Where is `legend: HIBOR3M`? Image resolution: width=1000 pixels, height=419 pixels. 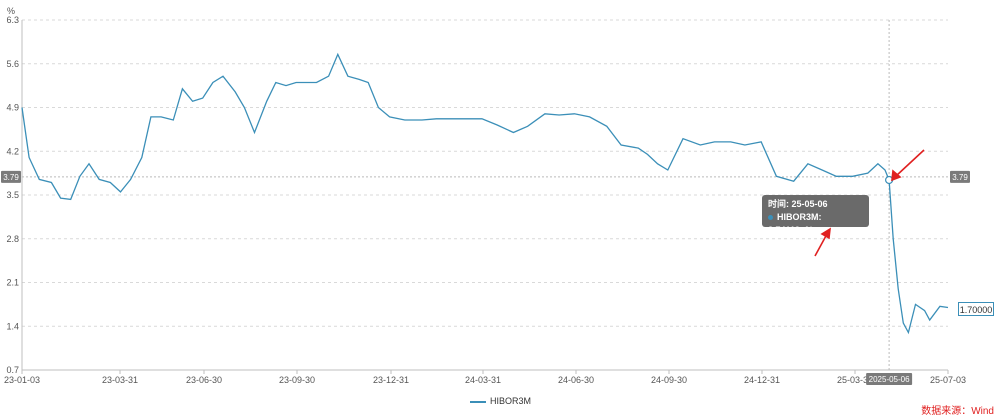
legend: HIBOR3M is located at coordinates (500, 401).